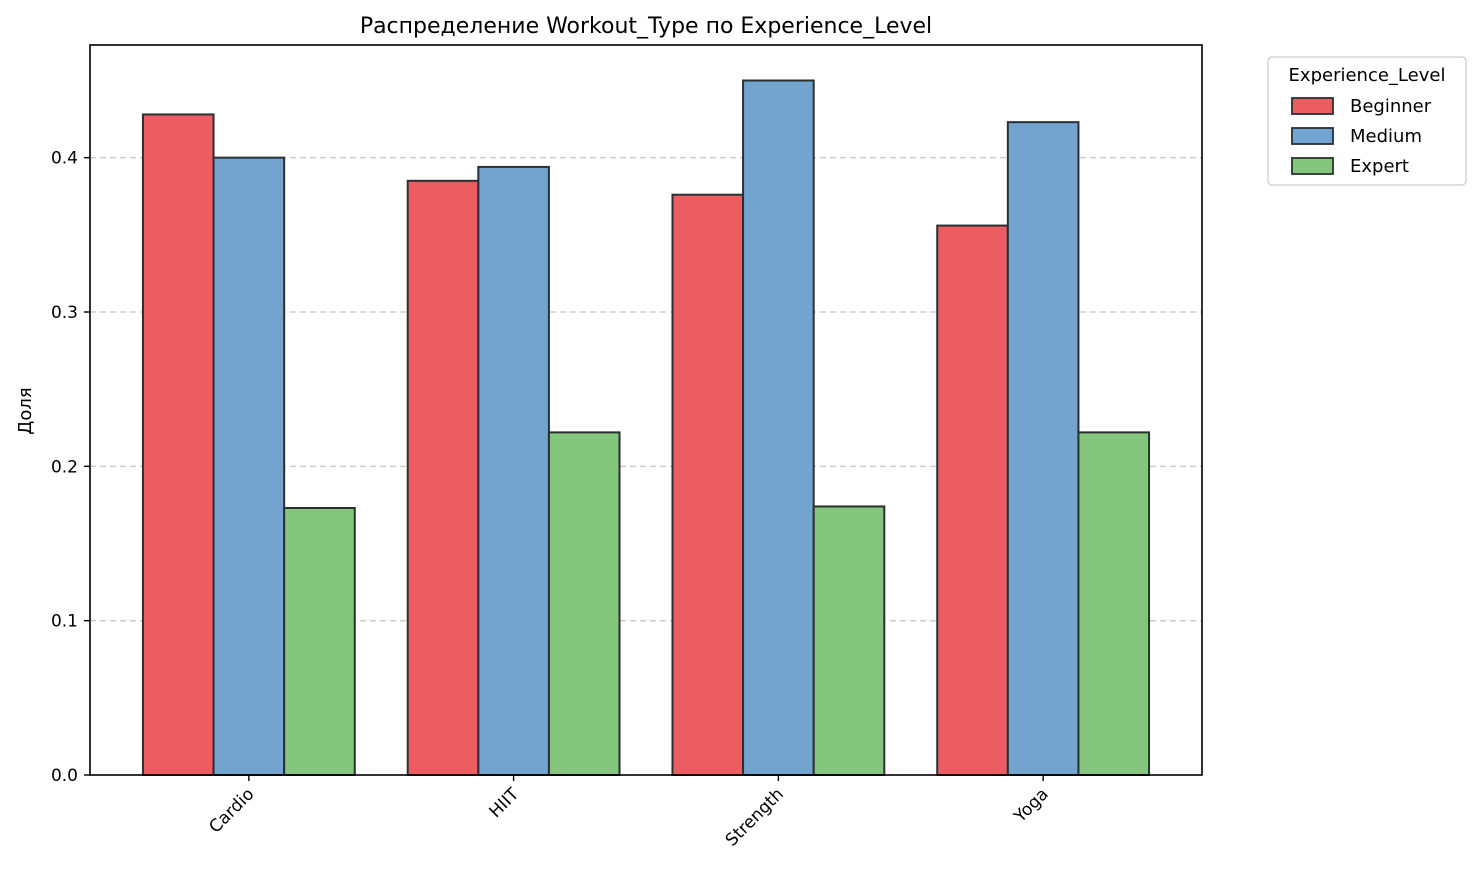 This screenshot has height=882, width=1482. Describe the element at coordinates (1312, 106) in the screenshot. I see `legend-swatch-beginner` at that location.